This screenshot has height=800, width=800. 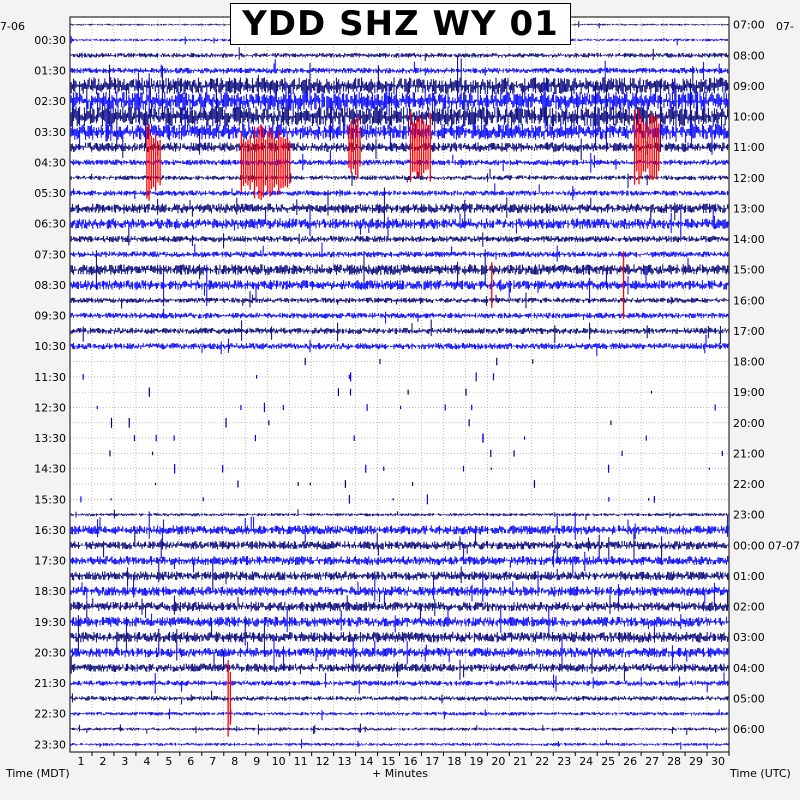 What do you see at coordinates (50, 438) in the screenshot?
I see `left-time-label: 13:30` at bounding box center [50, 438].